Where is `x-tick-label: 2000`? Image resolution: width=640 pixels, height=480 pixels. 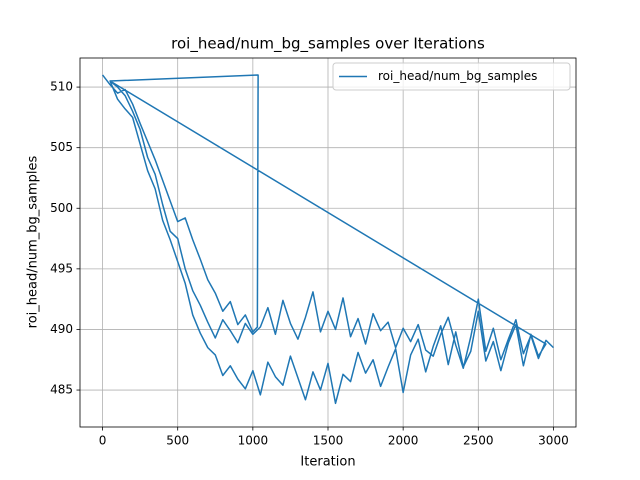
x-tick-label: 2000 is located at coordinates (403, 441).